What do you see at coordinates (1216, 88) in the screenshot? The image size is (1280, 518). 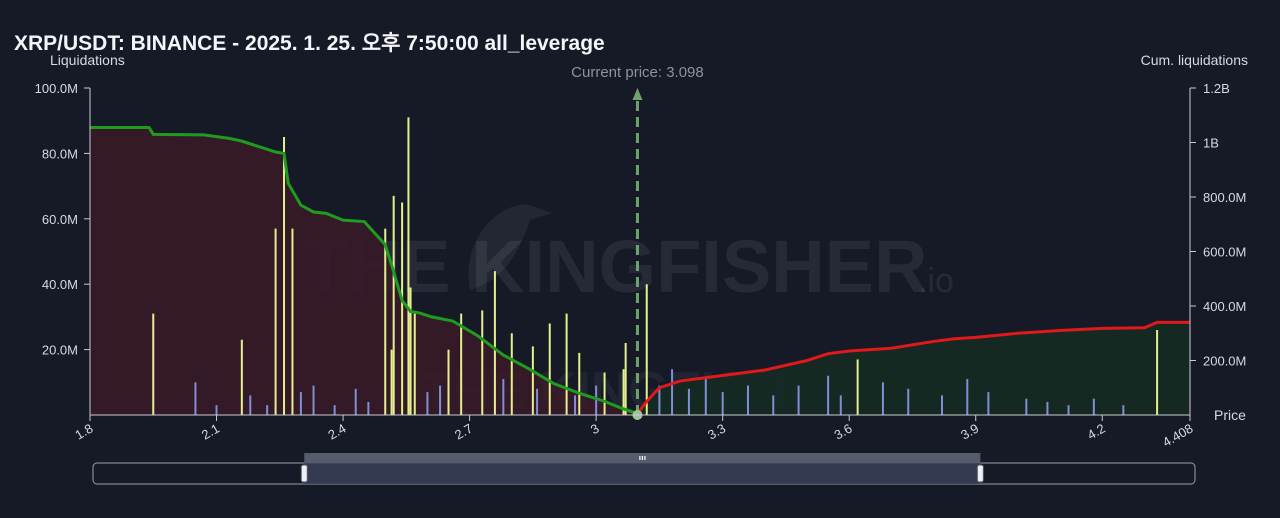 I see `y-right-tick-label: 1.2B` at bounding box center [1216, 88].